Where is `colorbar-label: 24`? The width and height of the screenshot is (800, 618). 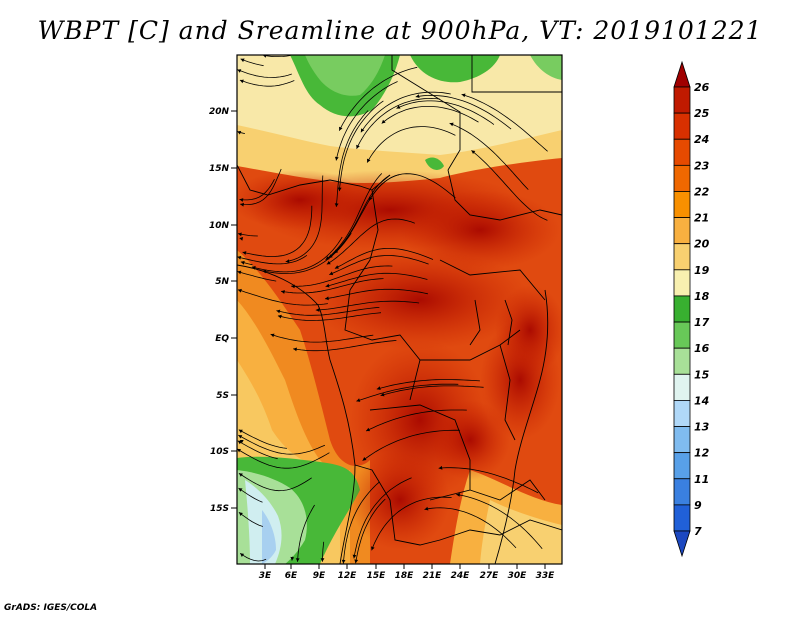 colorbar-label: 24 is located at coordinates (701, 139).